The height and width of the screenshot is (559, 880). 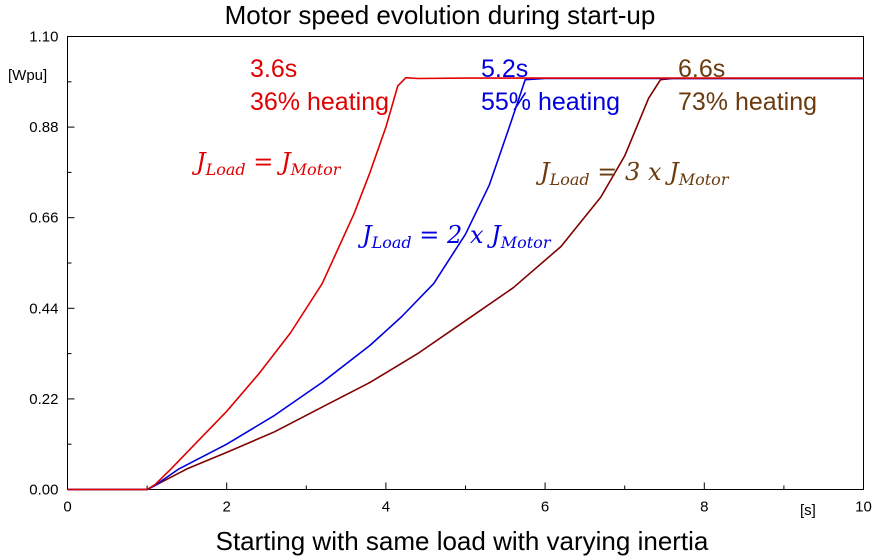 What do you see at coordinates (701, 69) in the screenshot?
I see `annotation-brown-time: 6.6s` at bounding box center [701, 69].